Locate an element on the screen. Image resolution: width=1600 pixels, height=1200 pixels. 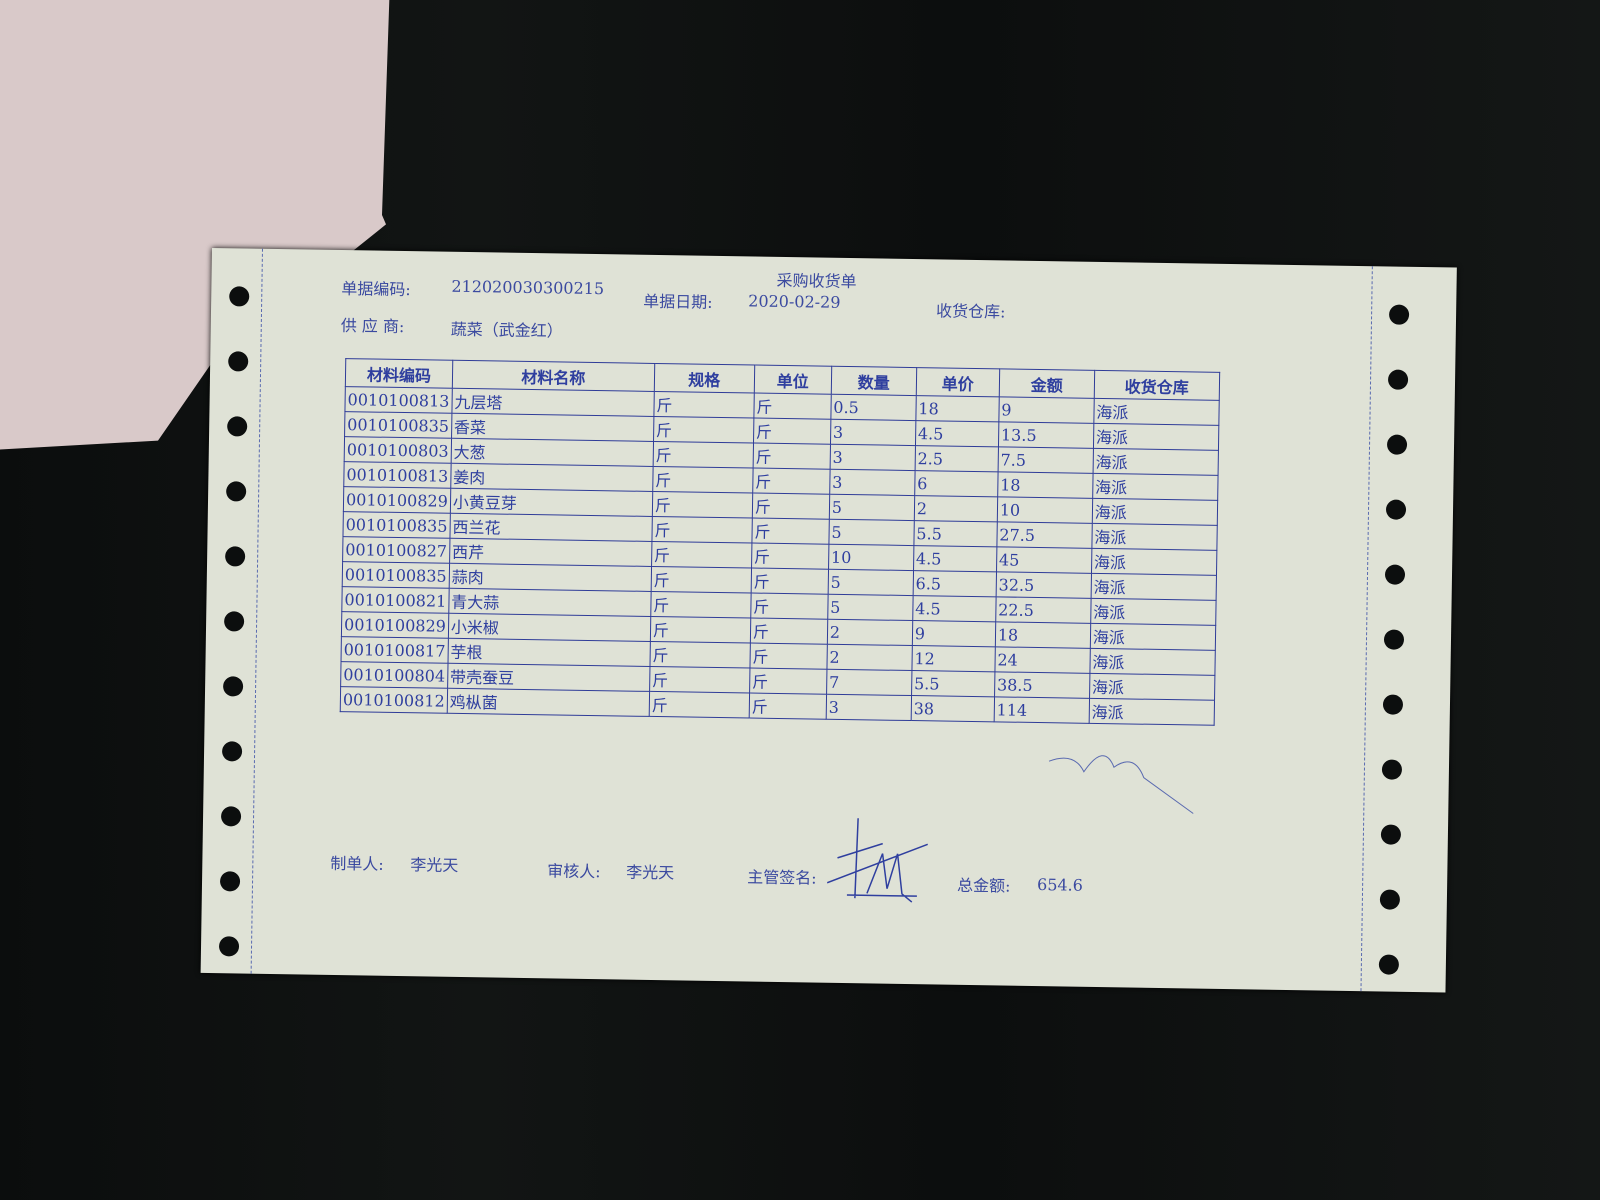
table-cell: 0010100821 is located at coordinates (395, 600).